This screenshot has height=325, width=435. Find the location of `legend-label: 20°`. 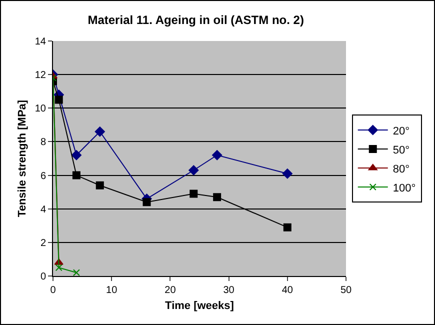

legend-label: 20° is located at coordinates (401, 131).